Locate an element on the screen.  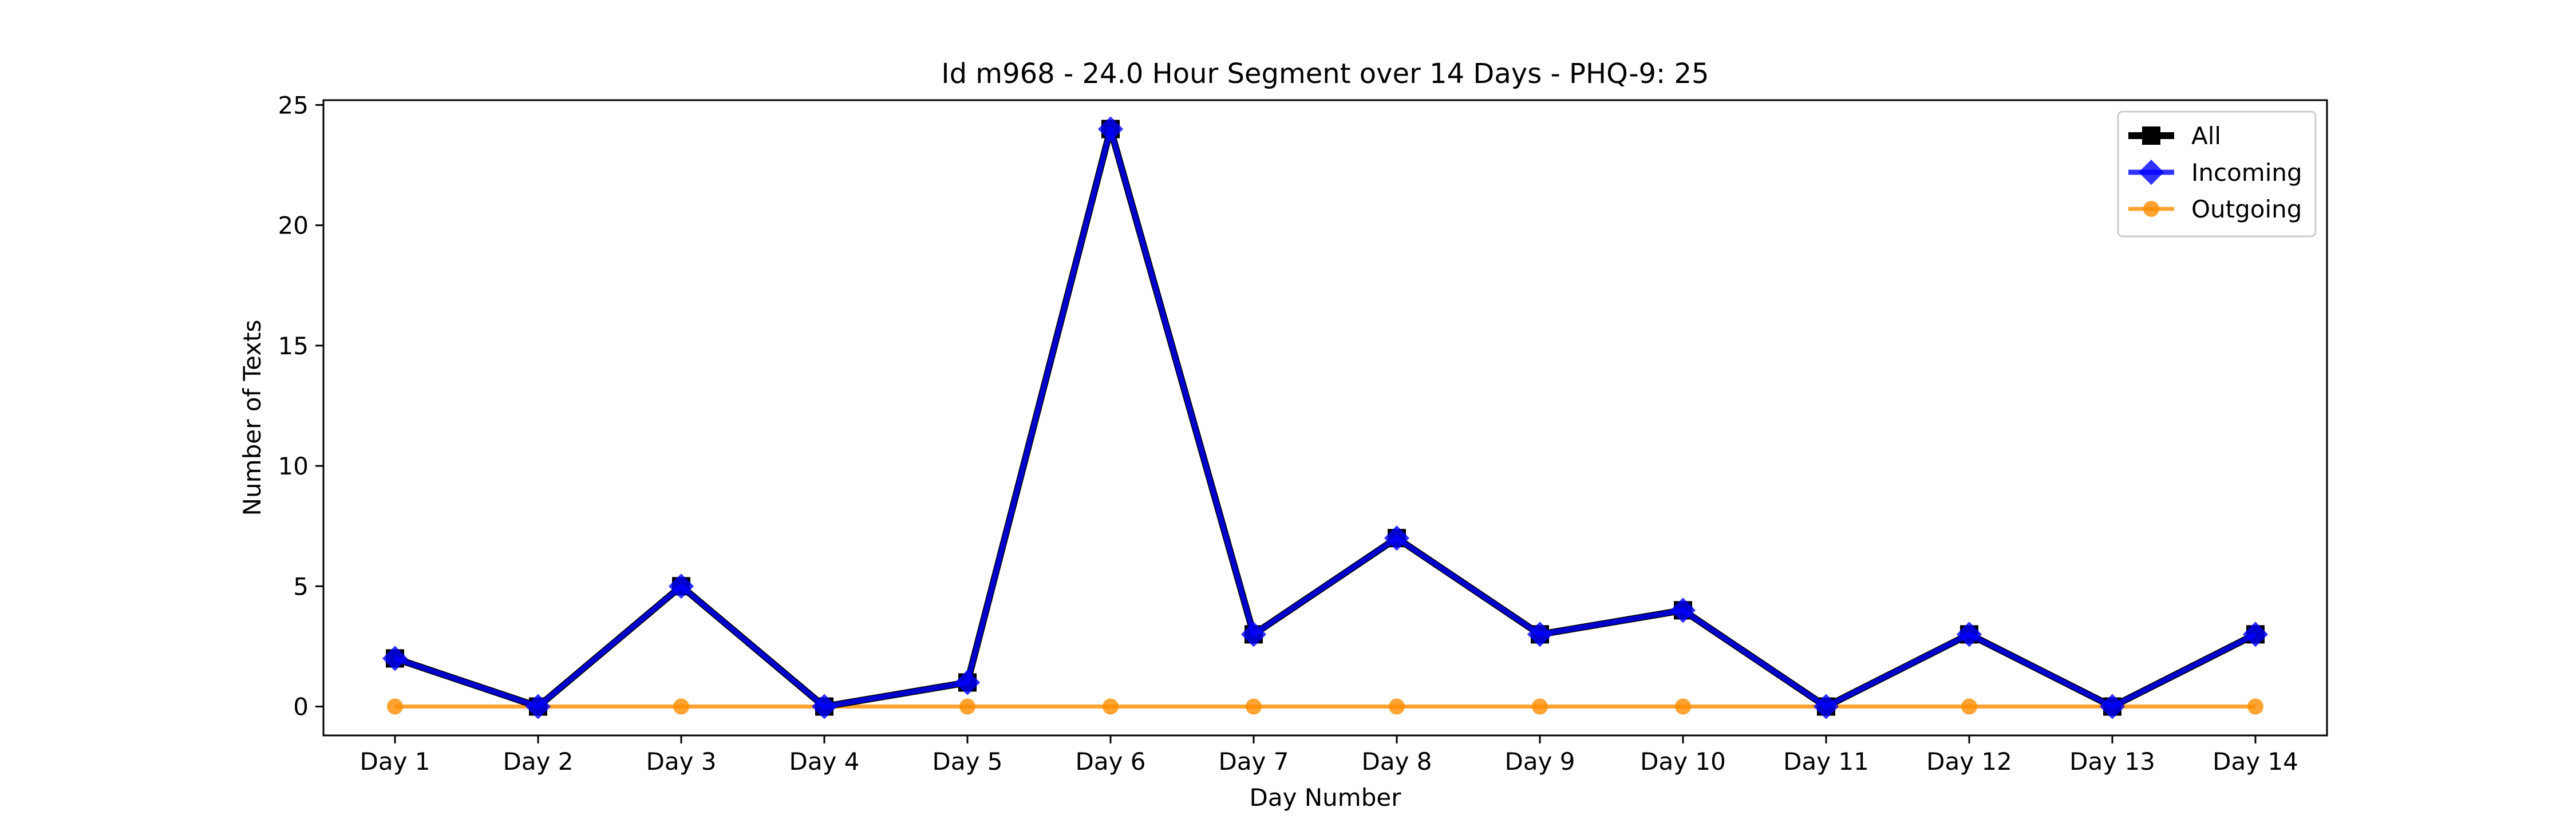
legend-marker-outgoing is located at coordinates (2151, 209).